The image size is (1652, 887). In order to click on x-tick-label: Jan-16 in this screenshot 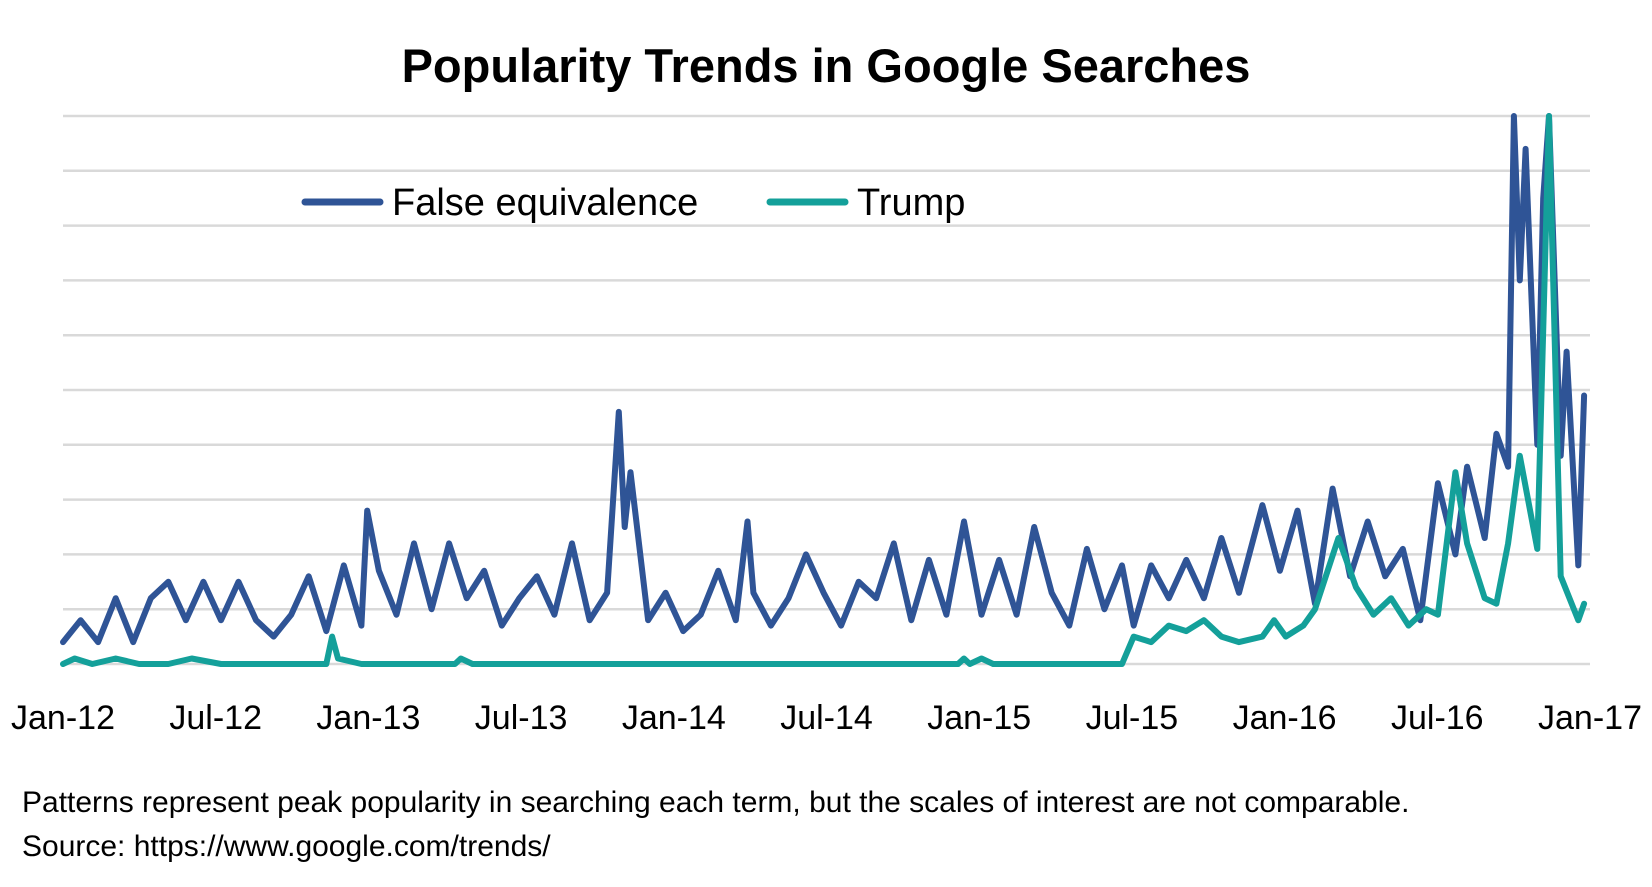, I will do `click(1285, 718)`.